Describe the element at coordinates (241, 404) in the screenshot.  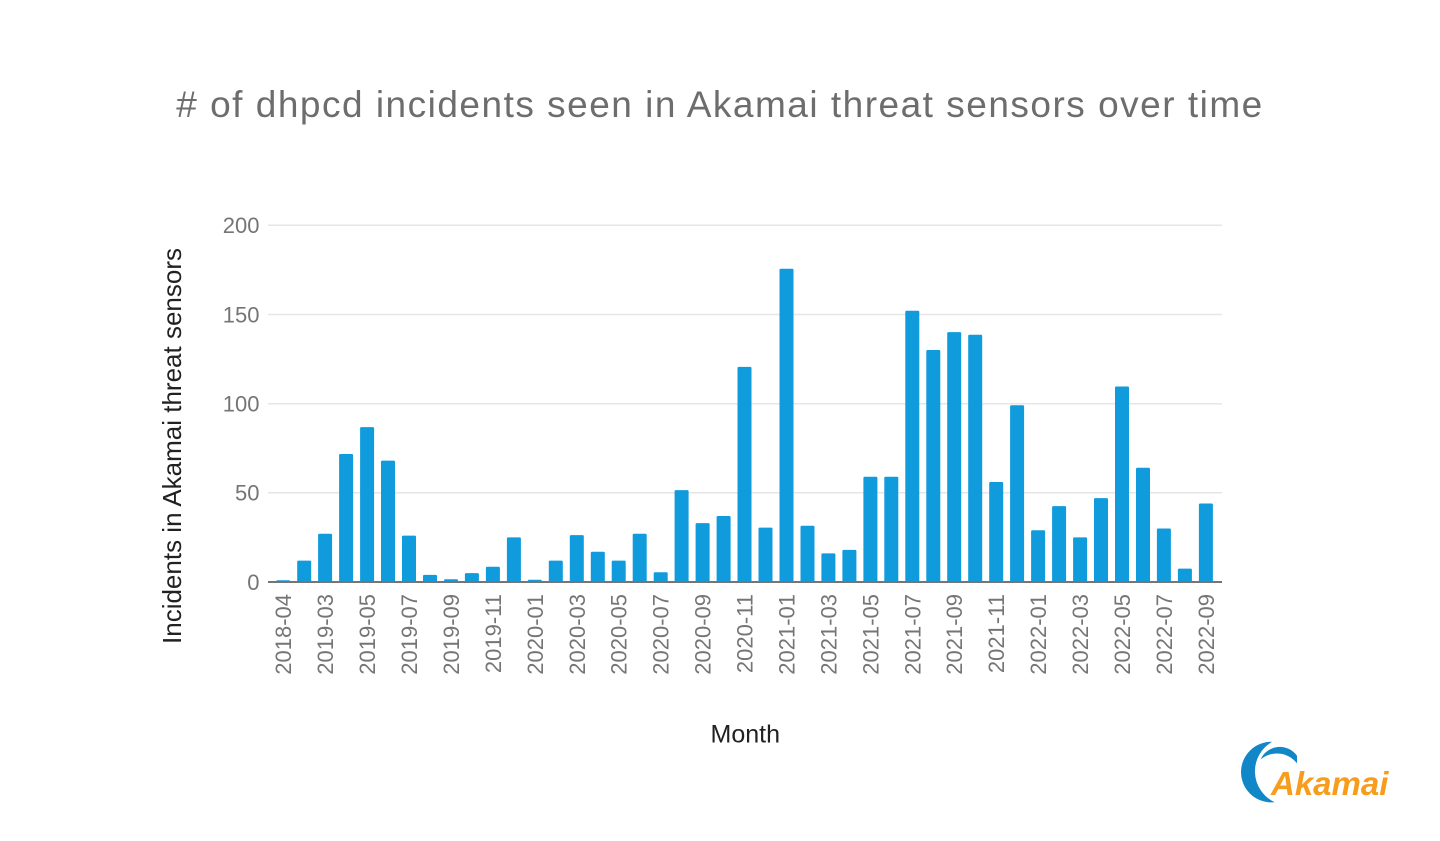
I see `svg-text: 100` at that location.